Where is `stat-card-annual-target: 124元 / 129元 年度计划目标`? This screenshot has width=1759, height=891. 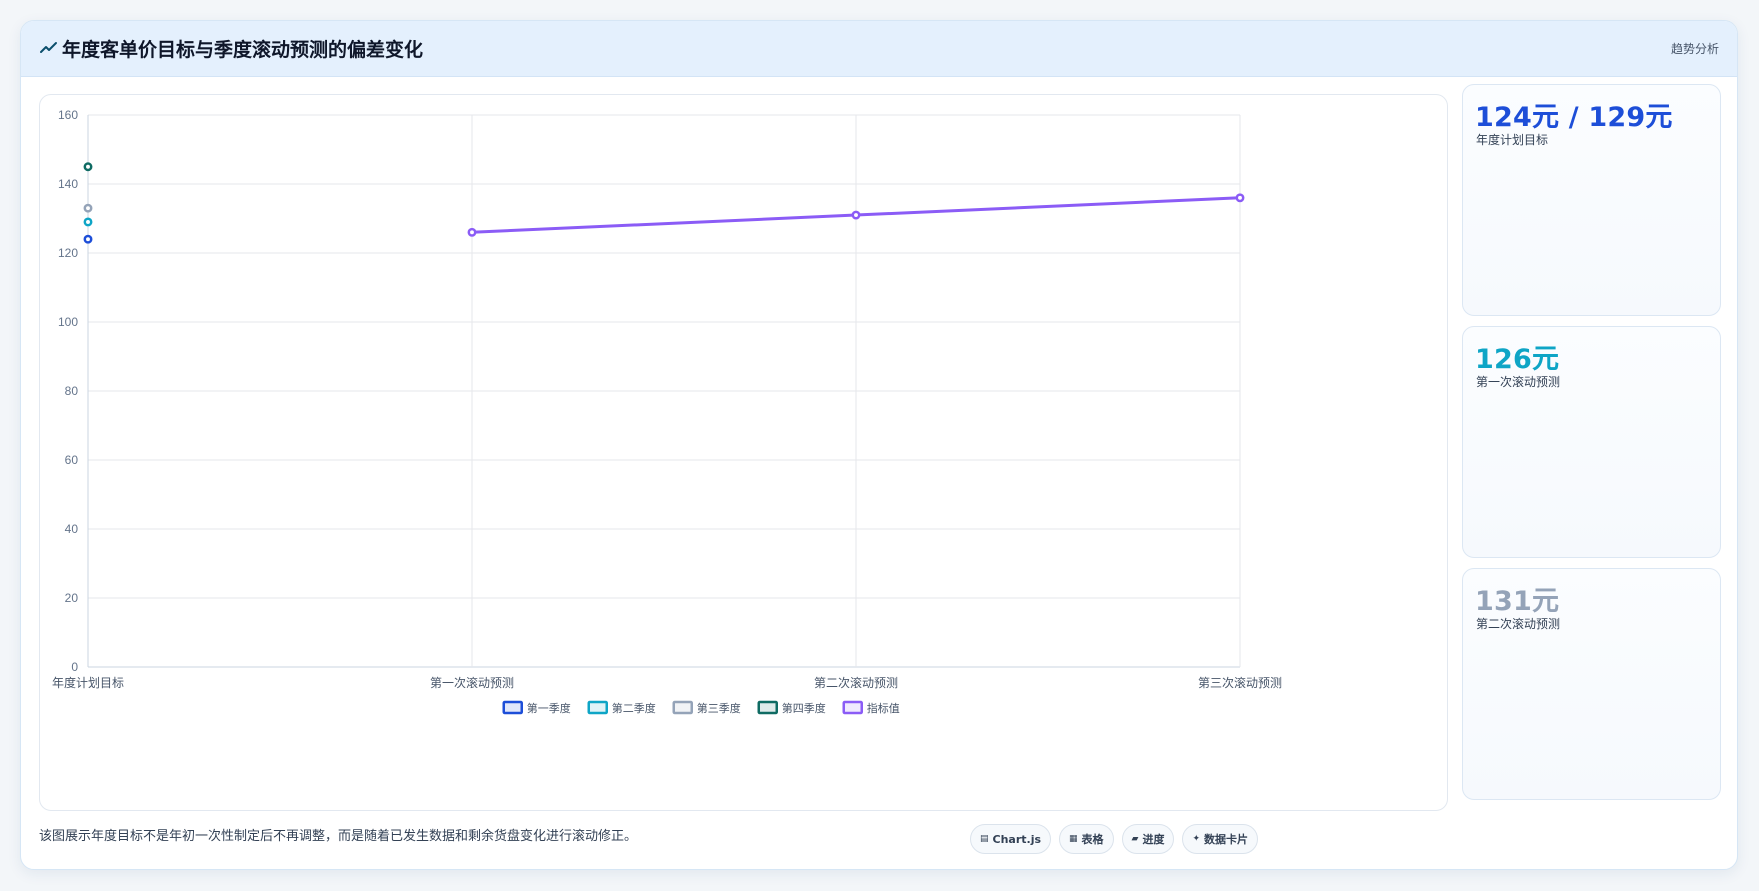 stat-card-annual-target: 124元 / 129元 年度计划目标 is located at coordinates (1591, 200).